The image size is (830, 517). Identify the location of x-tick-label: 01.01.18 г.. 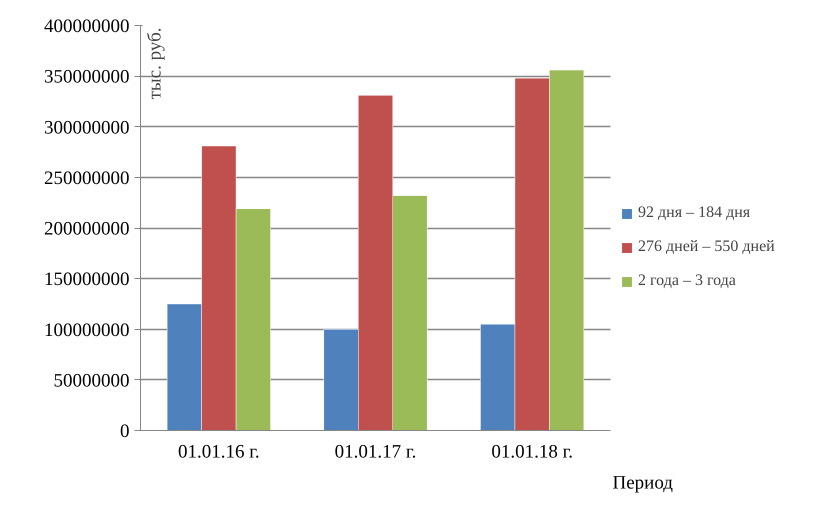
(532, 452).